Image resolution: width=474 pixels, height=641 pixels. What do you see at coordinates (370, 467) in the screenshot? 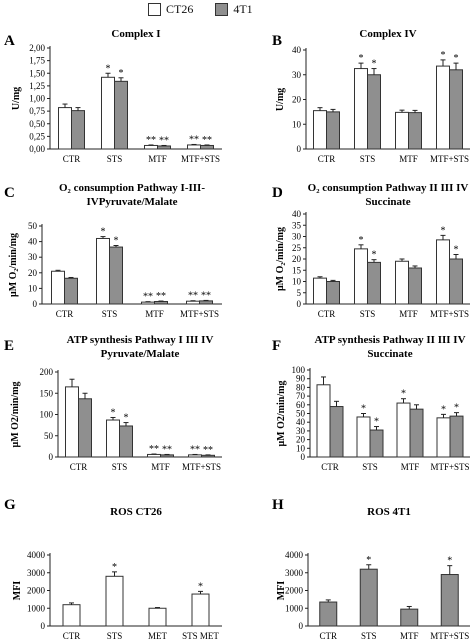
I see `x-tick-label-f-1: STS` at bounding box center [370, 467].